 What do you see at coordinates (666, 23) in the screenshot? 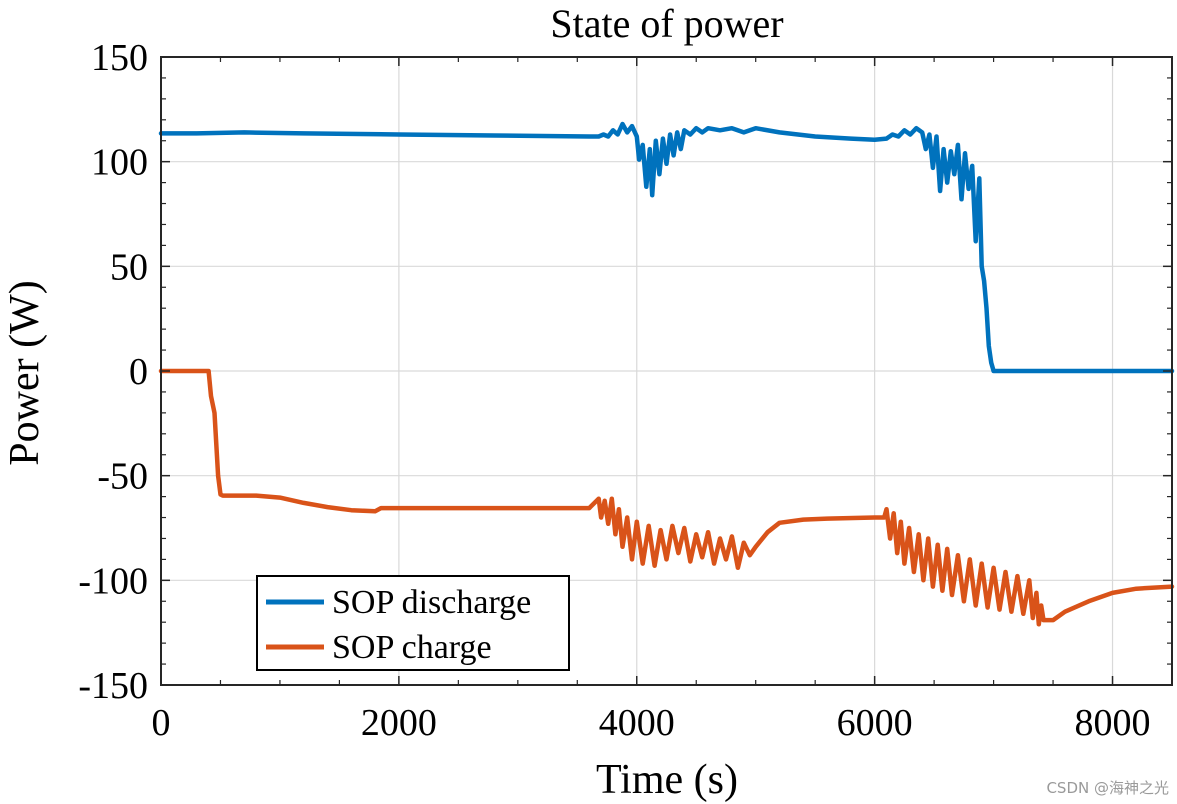
I see `chart-title: State of power` at bounding box center [666, 23].